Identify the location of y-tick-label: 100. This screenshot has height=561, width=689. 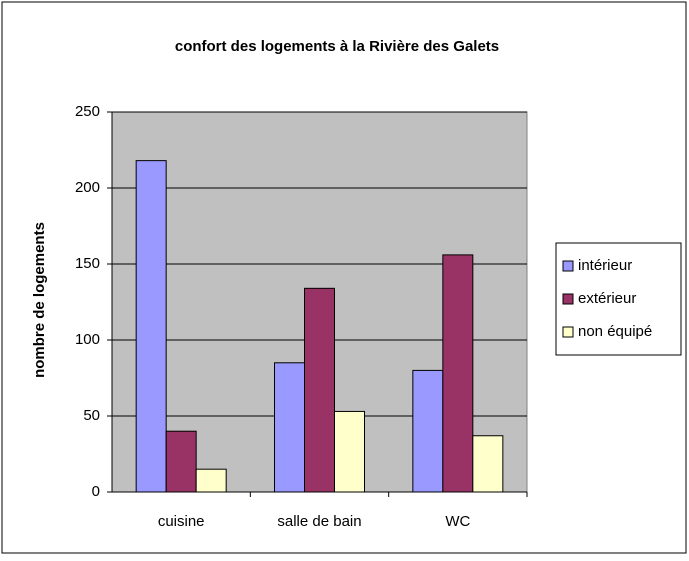
(87, 339).